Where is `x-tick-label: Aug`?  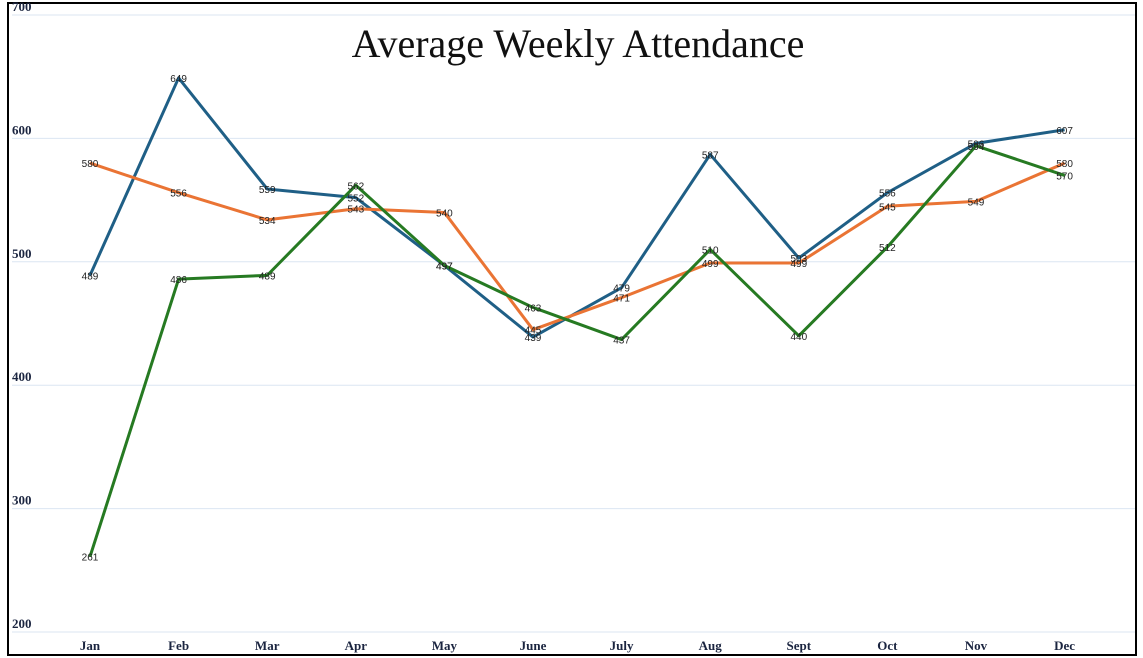
x-tick-label: Aug is located at coordinates (711, 645).